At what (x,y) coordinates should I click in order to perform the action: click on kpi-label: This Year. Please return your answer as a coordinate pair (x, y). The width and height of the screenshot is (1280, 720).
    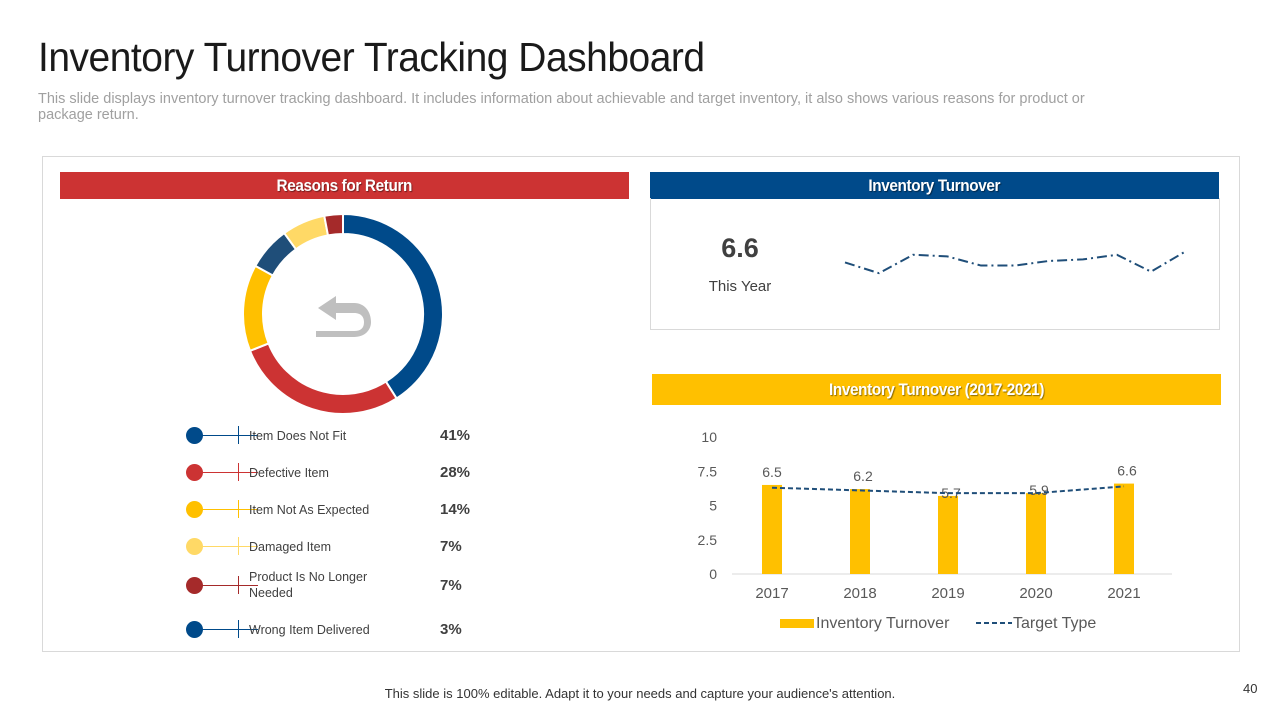
    Looking at the image, I should click on (740, 286).